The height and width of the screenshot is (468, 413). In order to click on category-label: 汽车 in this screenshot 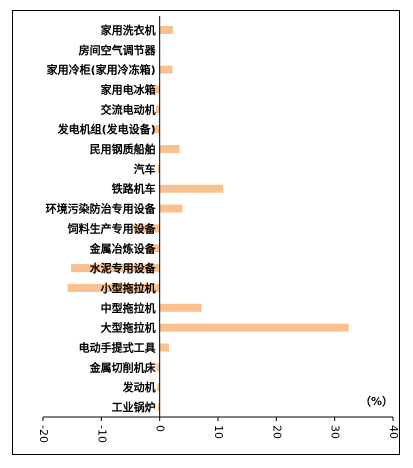, I will do `click(145, 169)`.